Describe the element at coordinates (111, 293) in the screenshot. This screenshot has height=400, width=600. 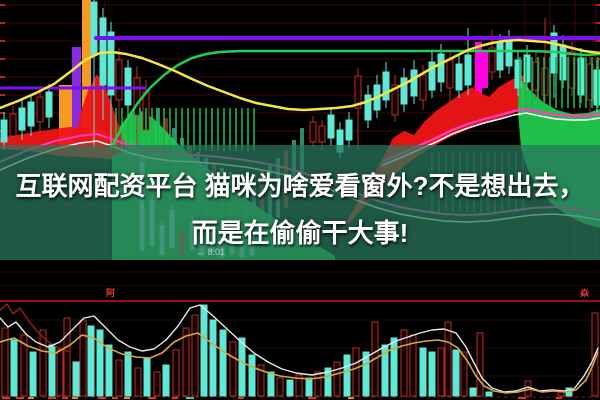
I see `red-marker-left: 阿` at that location.